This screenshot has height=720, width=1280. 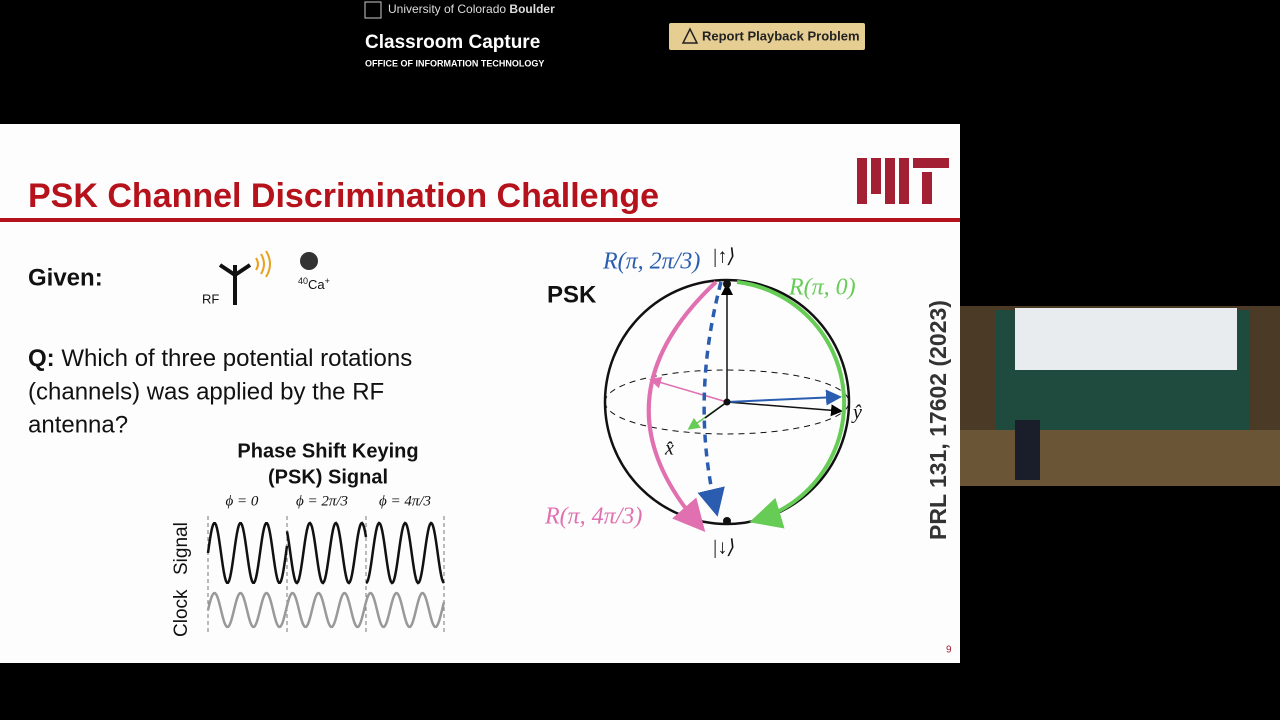 I want to click on question-line: Q: Which of three potential rotations, so click(x=220, y=358).